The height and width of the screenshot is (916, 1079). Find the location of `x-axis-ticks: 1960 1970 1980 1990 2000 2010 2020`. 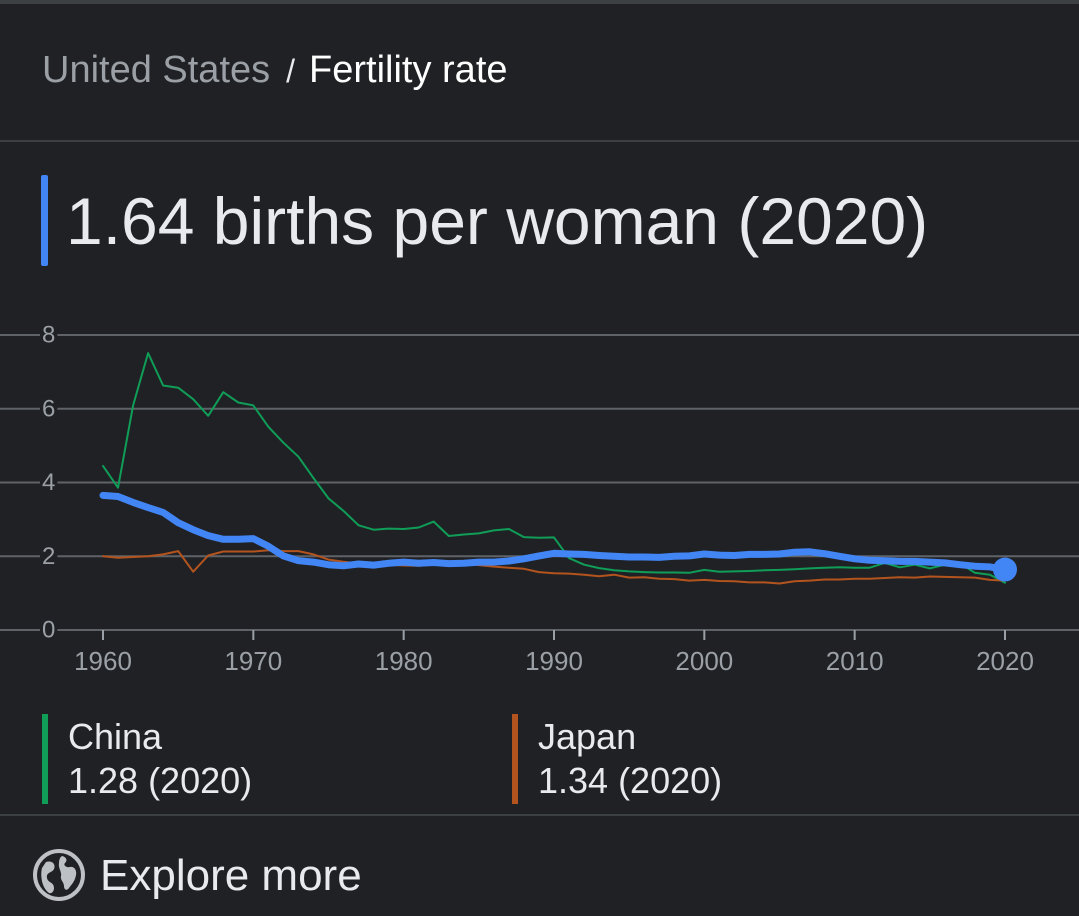

x-axis-ticks: 1960 1970 1980 1990 2000 2010 2020 is located at coordinates (554, 653).